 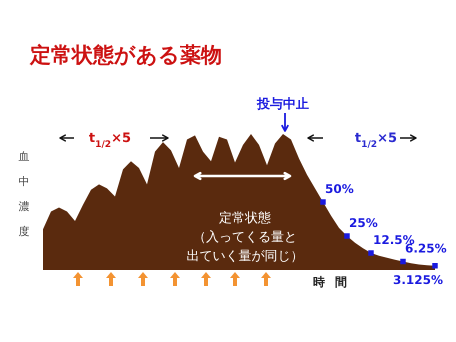 What do you see at coordinates (363, 223) in the screenshot?
I see `data-label: 25%` at bounding box center [363, 223].